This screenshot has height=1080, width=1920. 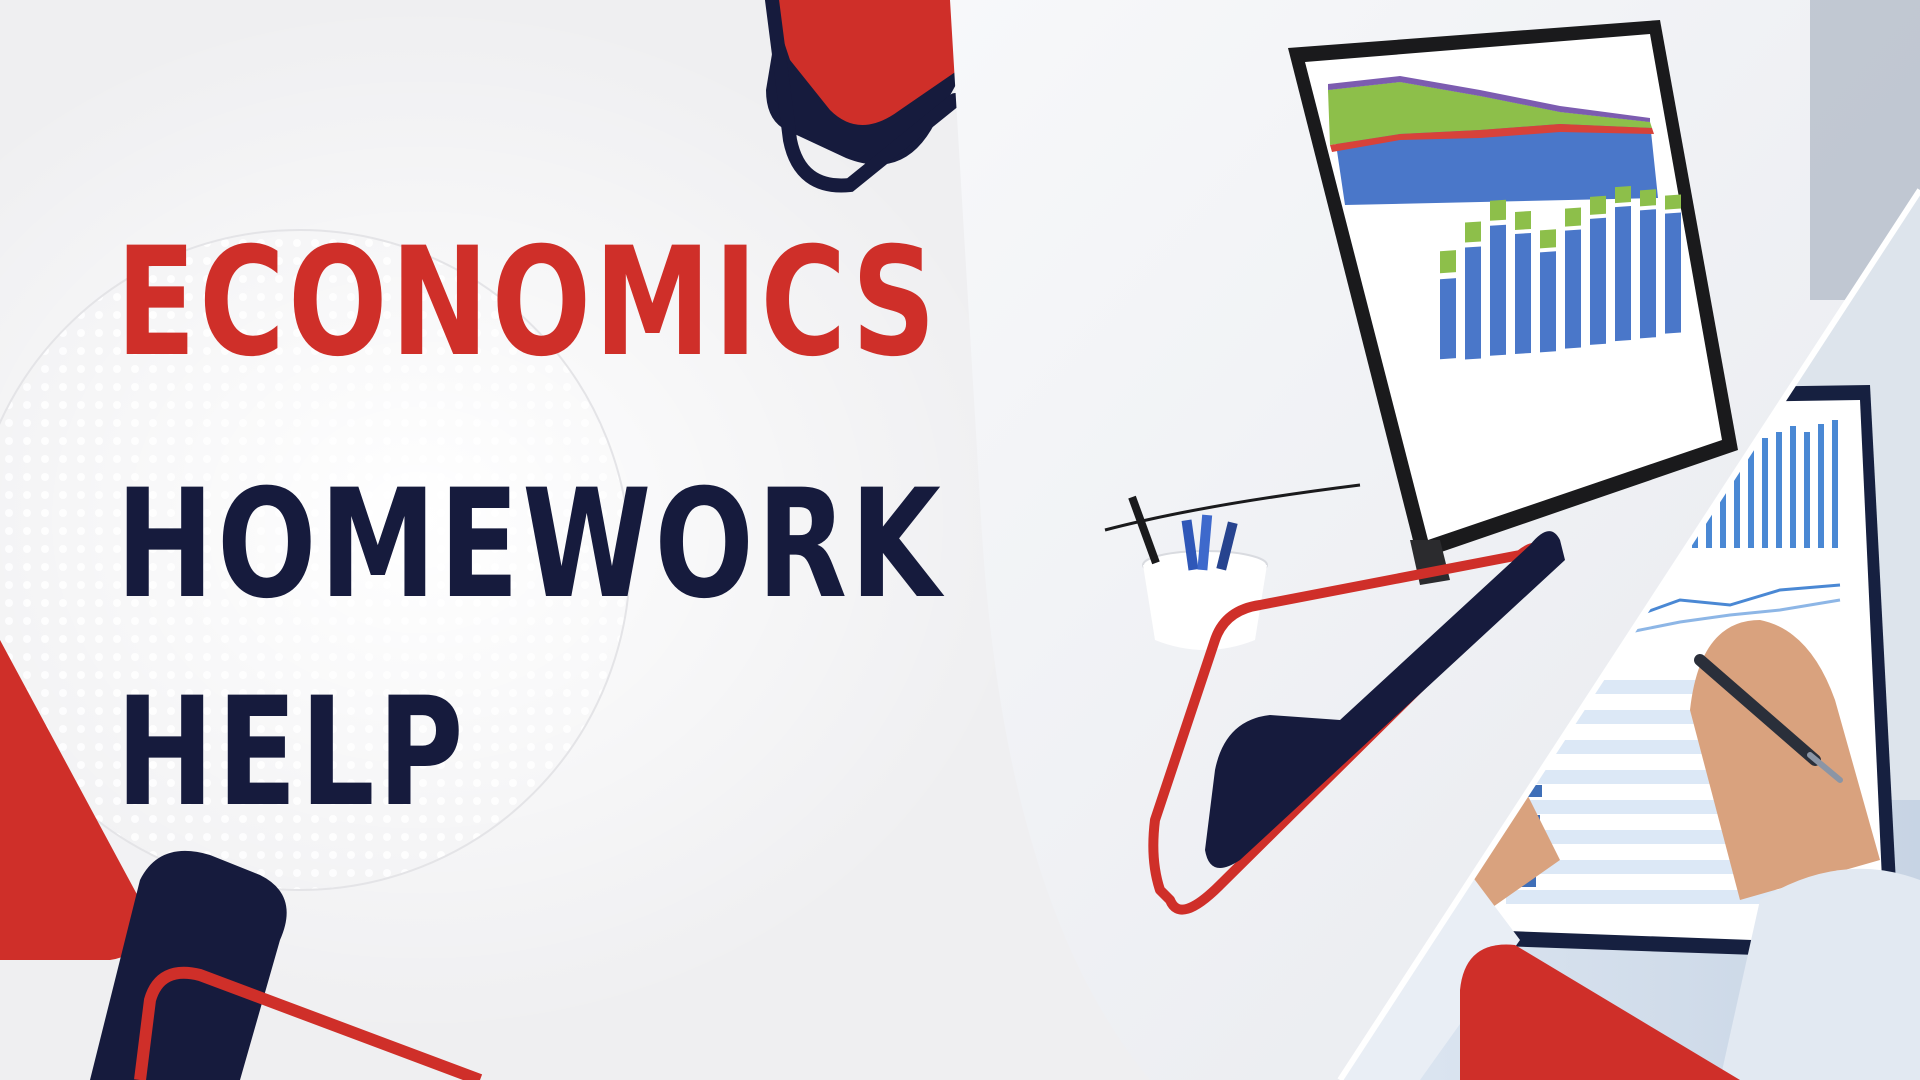 What do you see at coordinates (188, 965) in the screenshot?
I see `bottom-left-navy-triangle` at bounding box center [188, 965].